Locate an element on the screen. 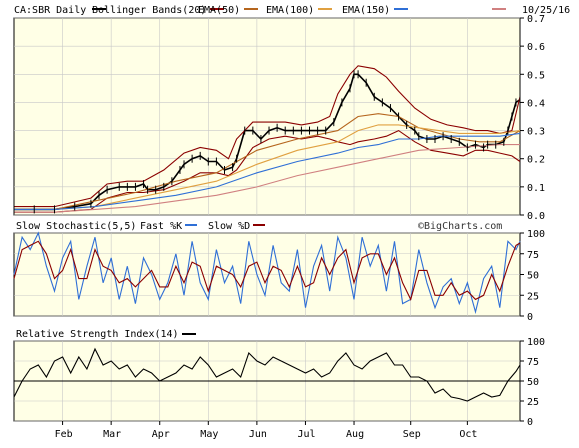 The width and height of the screenshot is (579, 448). rsi-title: Relative Strength Index(14) is located at coordinates (97, 334).